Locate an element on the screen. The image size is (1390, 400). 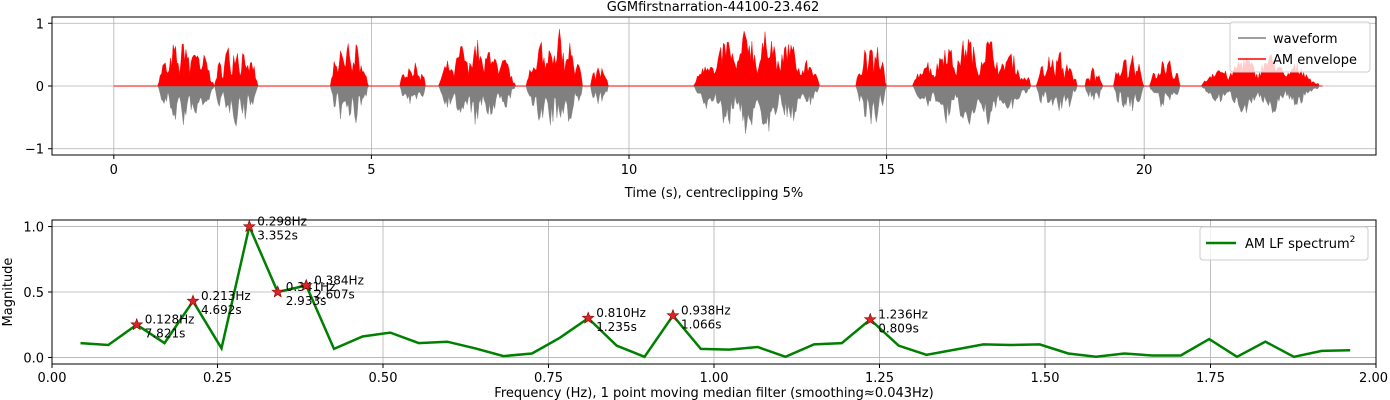
peak-period-label: 7.821s is located at coordinates (165, 334).